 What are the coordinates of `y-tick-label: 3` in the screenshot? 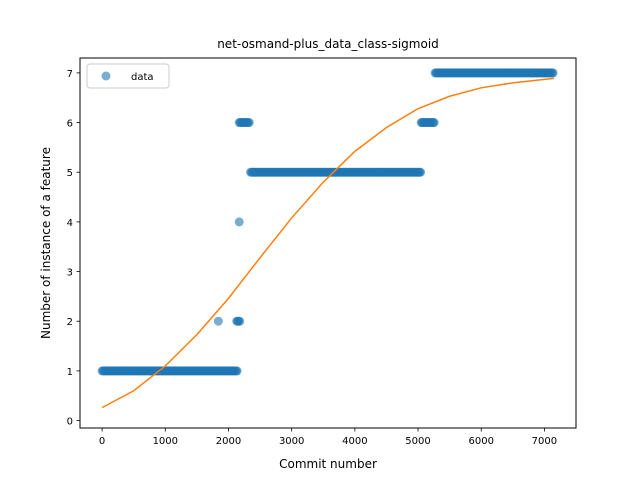 It's located at (70, 273).